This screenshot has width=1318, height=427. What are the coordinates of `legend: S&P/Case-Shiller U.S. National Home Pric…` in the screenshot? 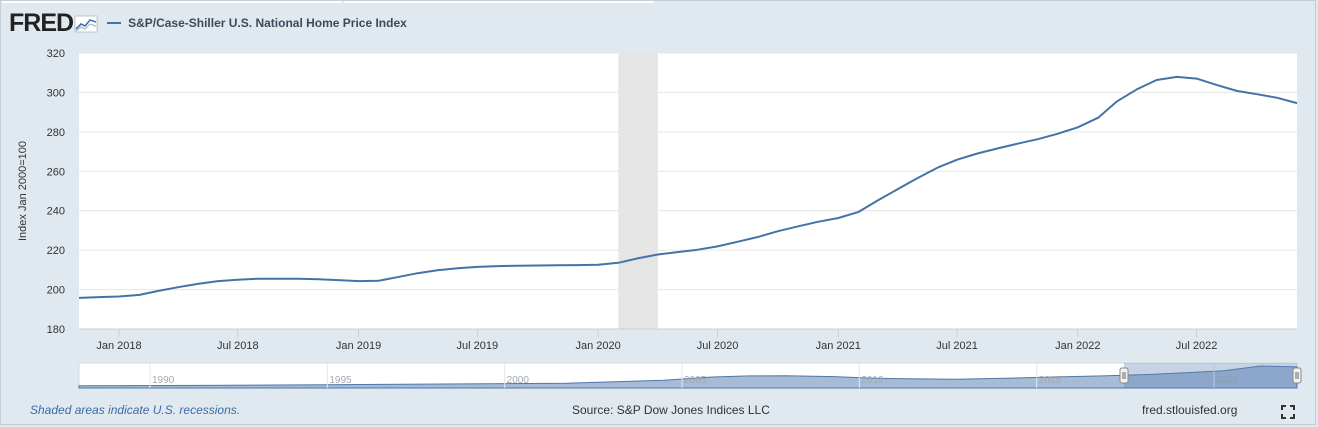 It's located at (257, 23).